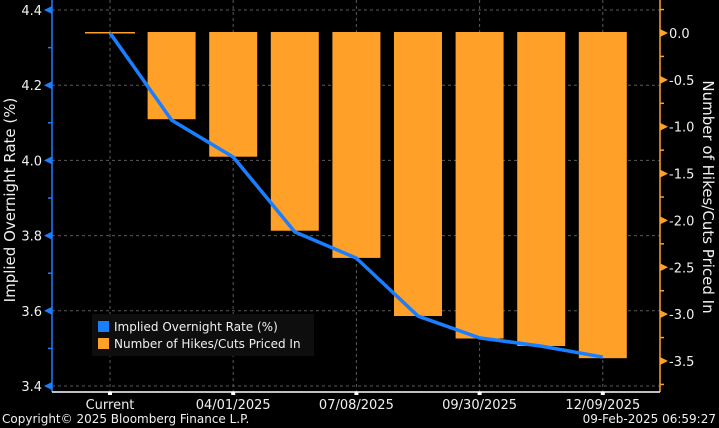 This screenshot has height=428, width=719. Describe the element at coordinates (31, 161) in the screenshot. I see `left-tick-label: 4.0` at that location.